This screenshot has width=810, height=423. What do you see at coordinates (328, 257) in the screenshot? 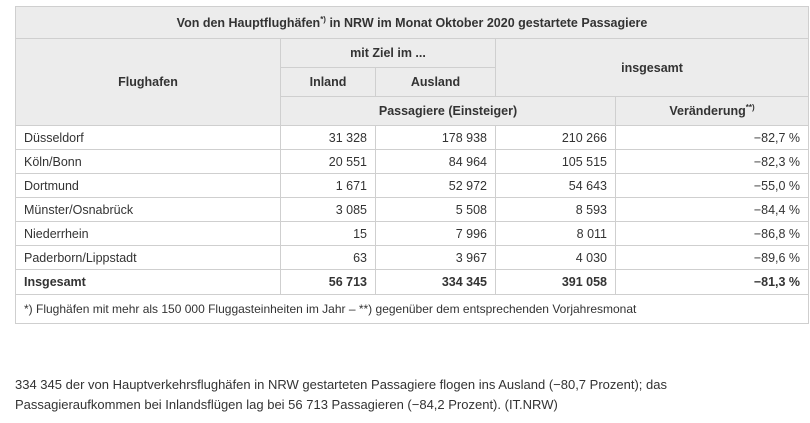
I see `number-cell: 63` at bounding box center [328, 257].